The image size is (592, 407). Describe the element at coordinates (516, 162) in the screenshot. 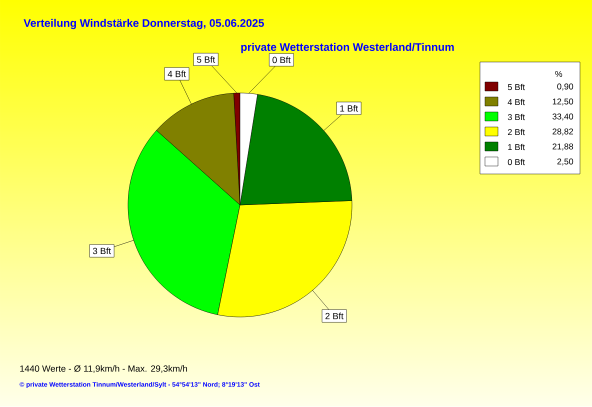

I see `legend-label: 0 Bft` at that location.